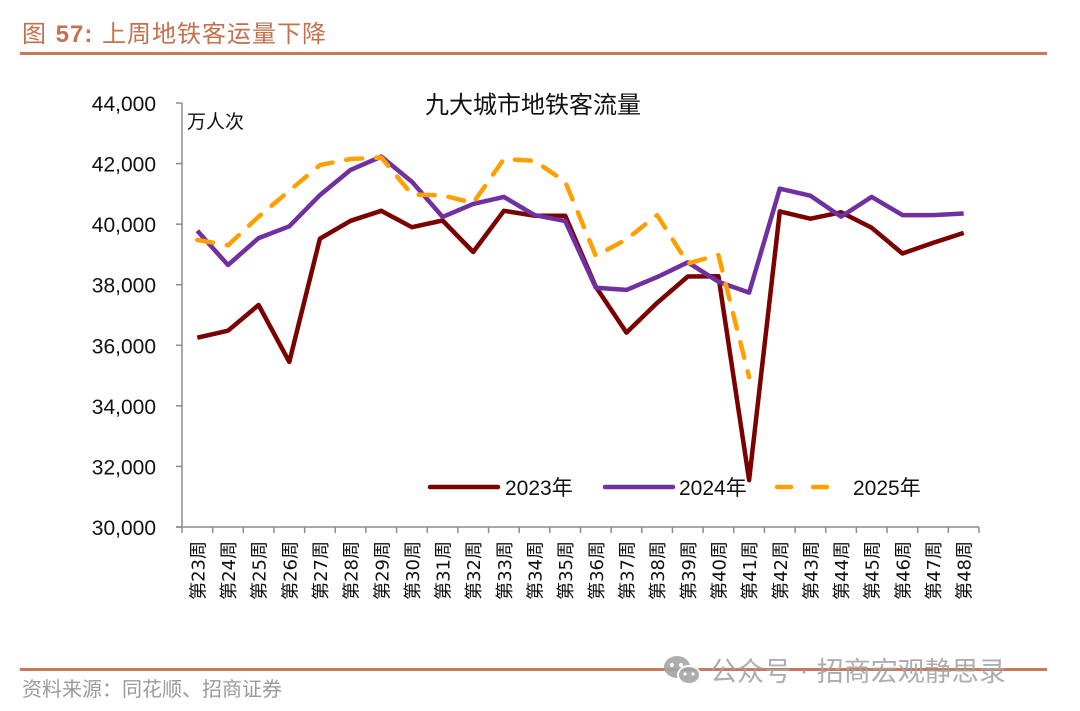  What do you see at coordinates (260, 570) in the screenshot?
I see `x-tick-label: 第25周` at bounding box center [260, 570].